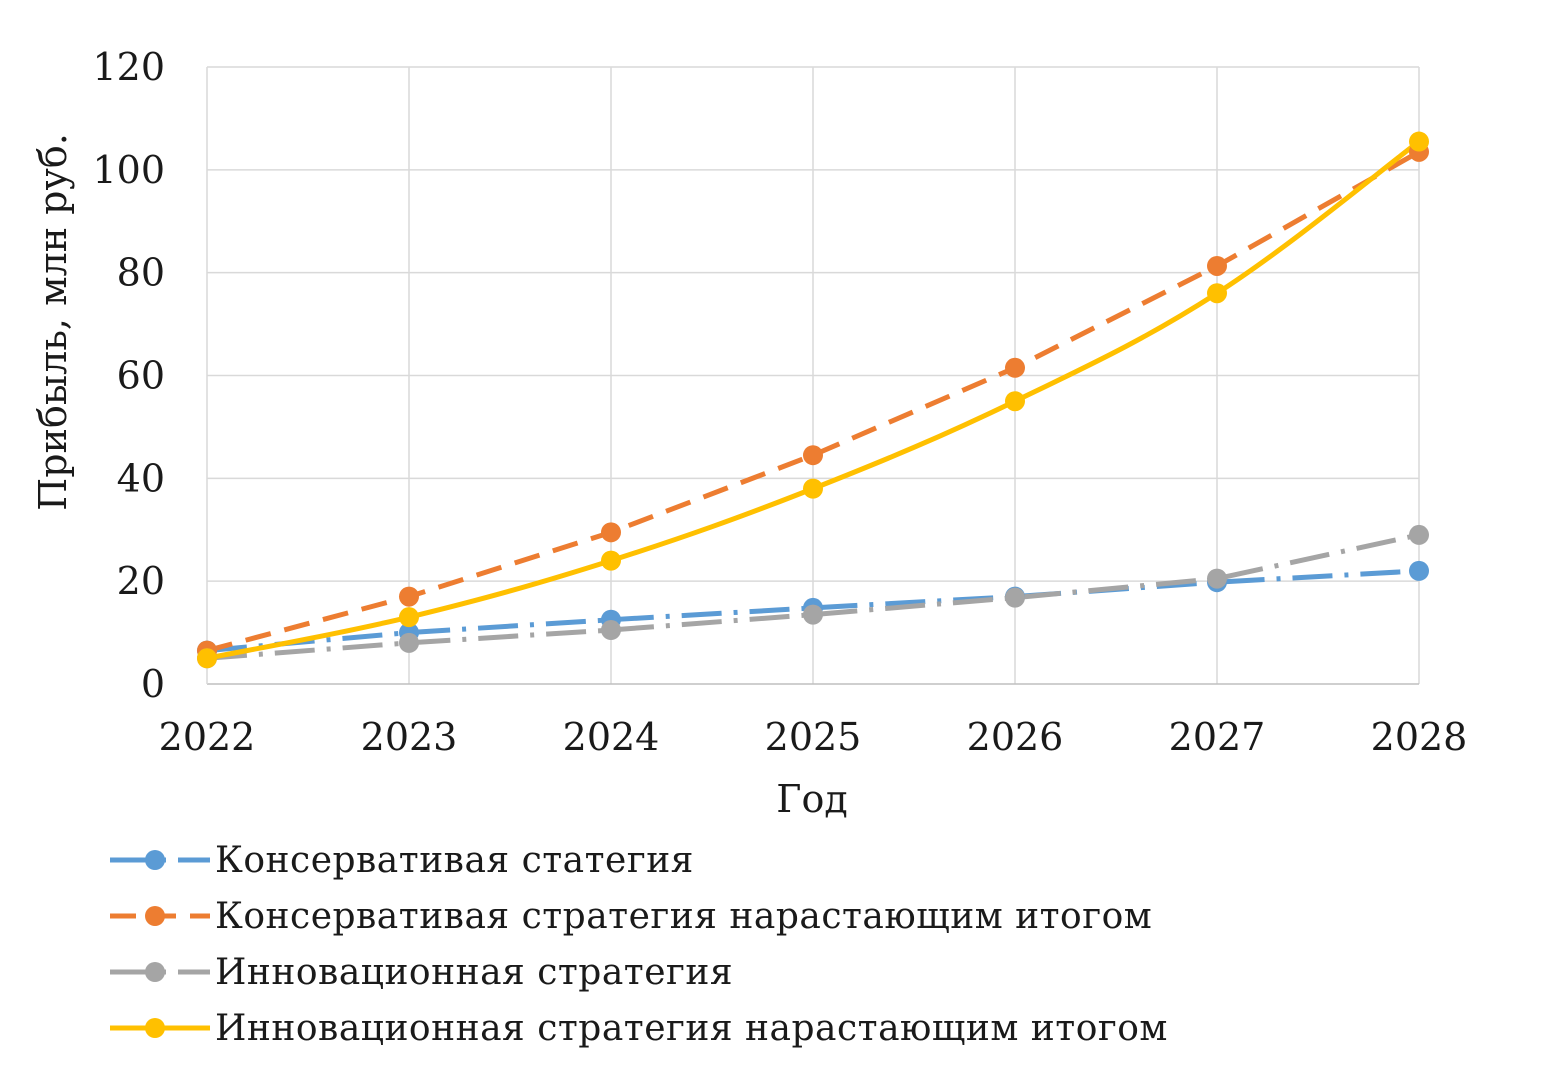 The width and height of the screenshot is (1542, 1086). What do you see at coordinates (1419, 737) in the screenshot?
I see `x-tick-label: 2028` at bounding box center [1419, 737].